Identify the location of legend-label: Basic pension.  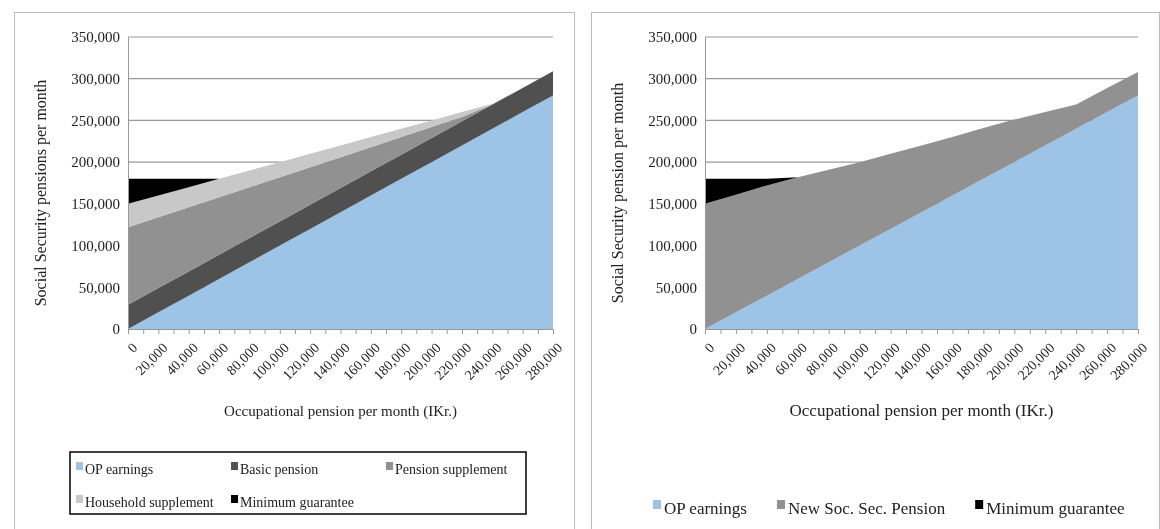
(279, 469).